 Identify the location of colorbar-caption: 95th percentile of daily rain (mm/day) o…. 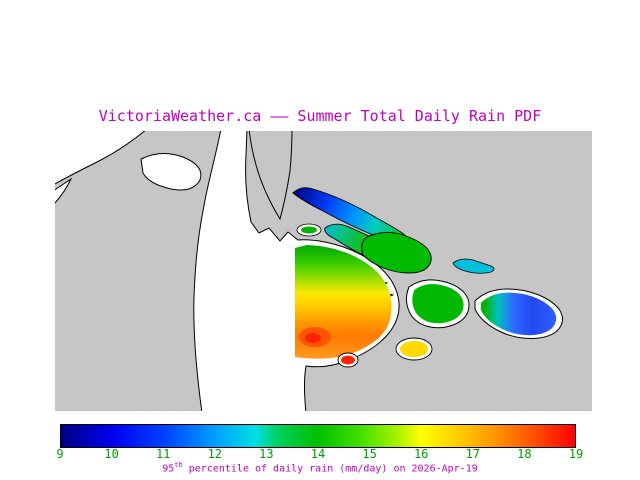
(320, 467).